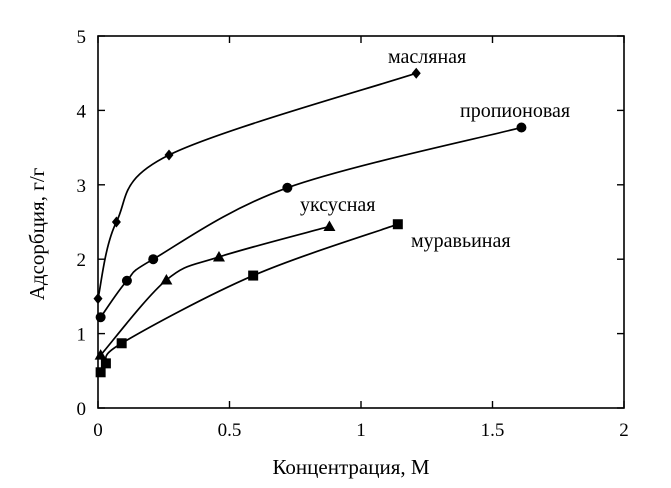 The width and height of the screenshot is (671, 488). Describe the element at coordinates (82, 186) in the screenshot. I see `y-tick-label: 3` at that location.